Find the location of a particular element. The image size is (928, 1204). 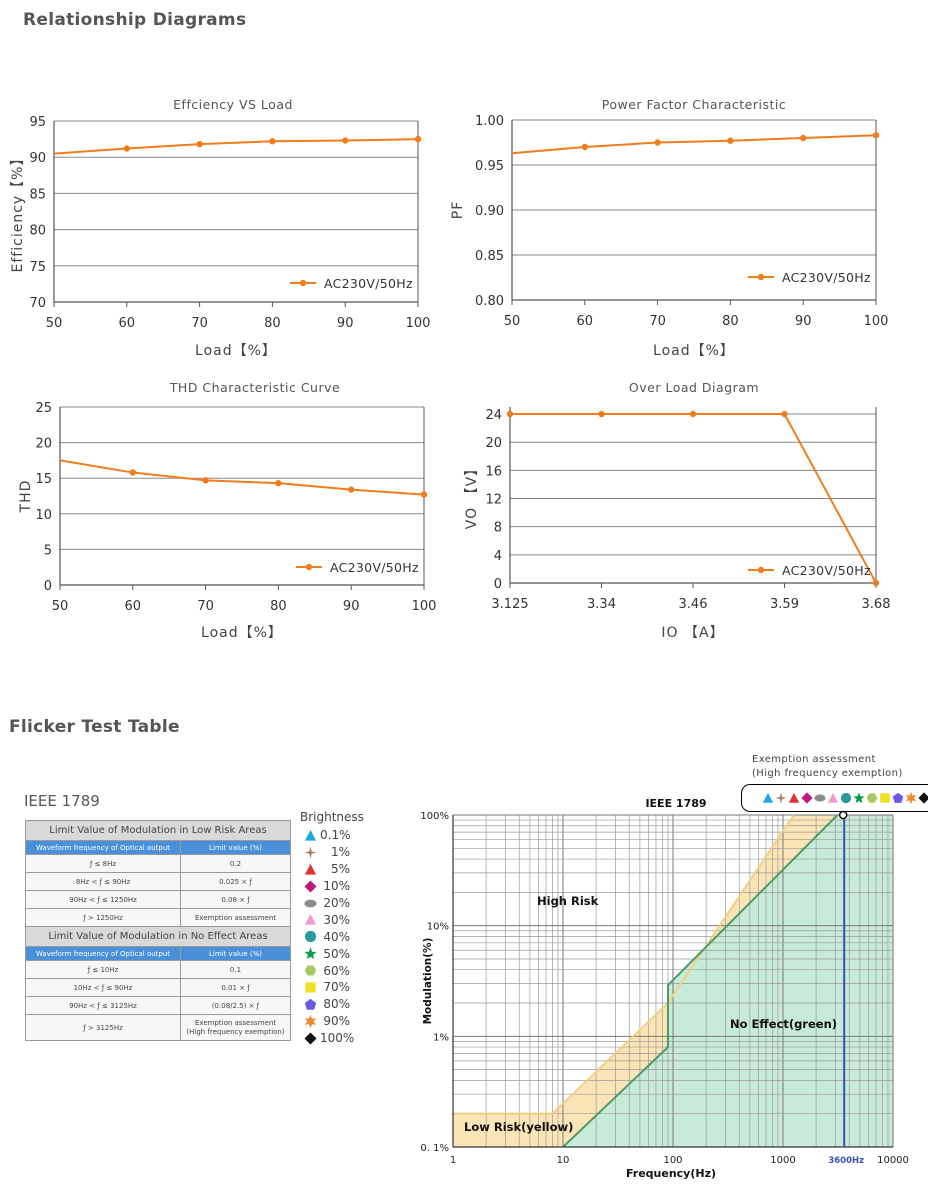

table-cell: ƒ ≤ 8Hz is located at coordinates (103, 863).